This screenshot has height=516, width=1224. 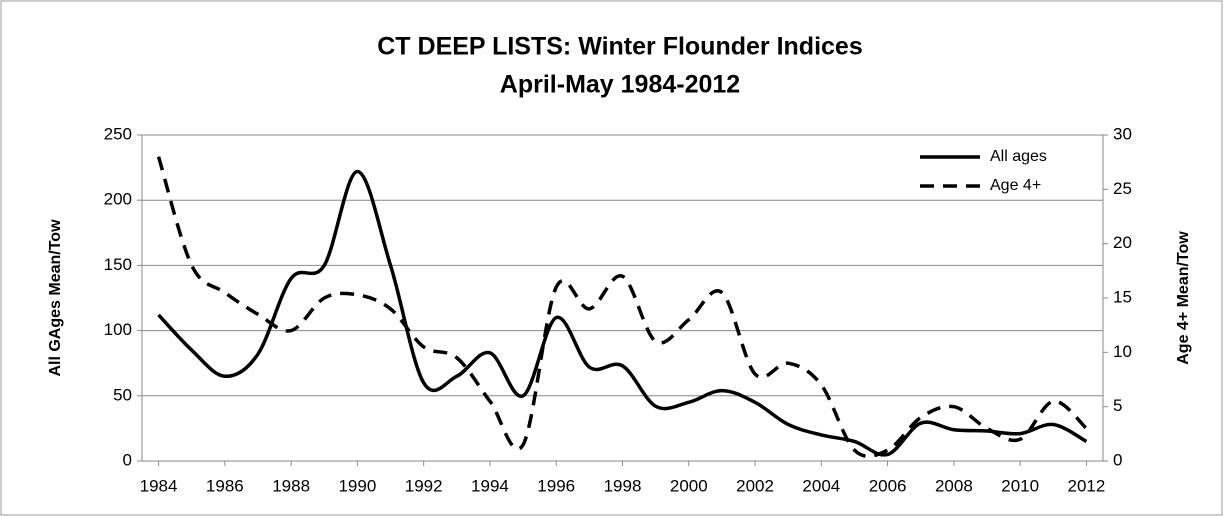 I want to click on y2-tick-label: 5, so click(x=1117, y=405).